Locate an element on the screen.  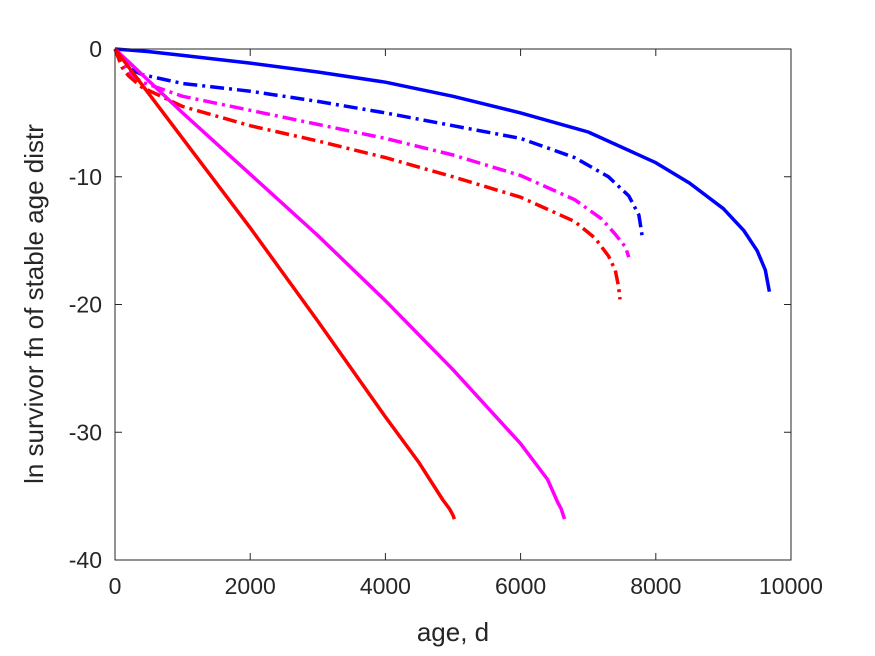
x-tick-label: 10000 is located at coordinates (791, 586).